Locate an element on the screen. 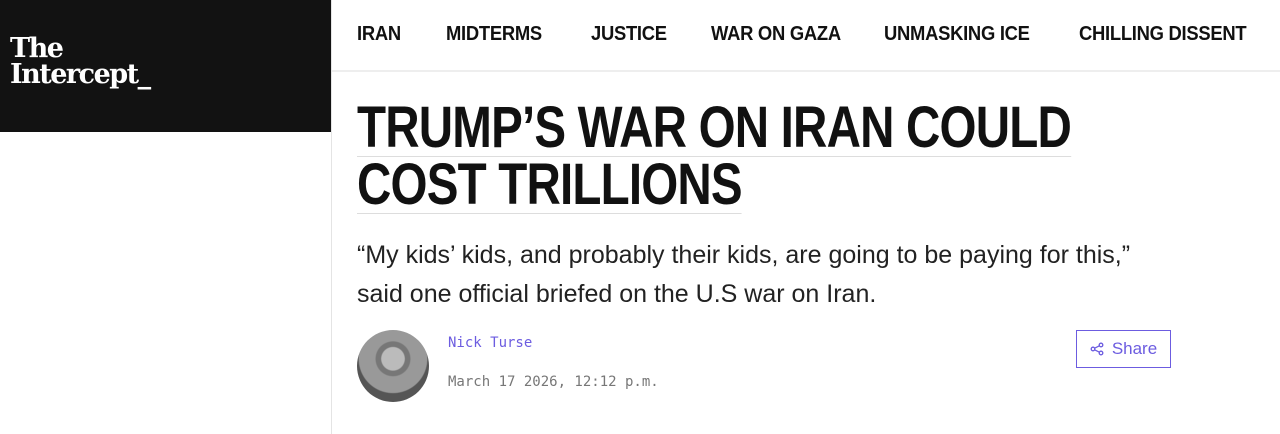 This screenshot has height=434, width=1280. nav-chilling-dissent: CHILLING DISSENT is located at coordinates (1163, 34).